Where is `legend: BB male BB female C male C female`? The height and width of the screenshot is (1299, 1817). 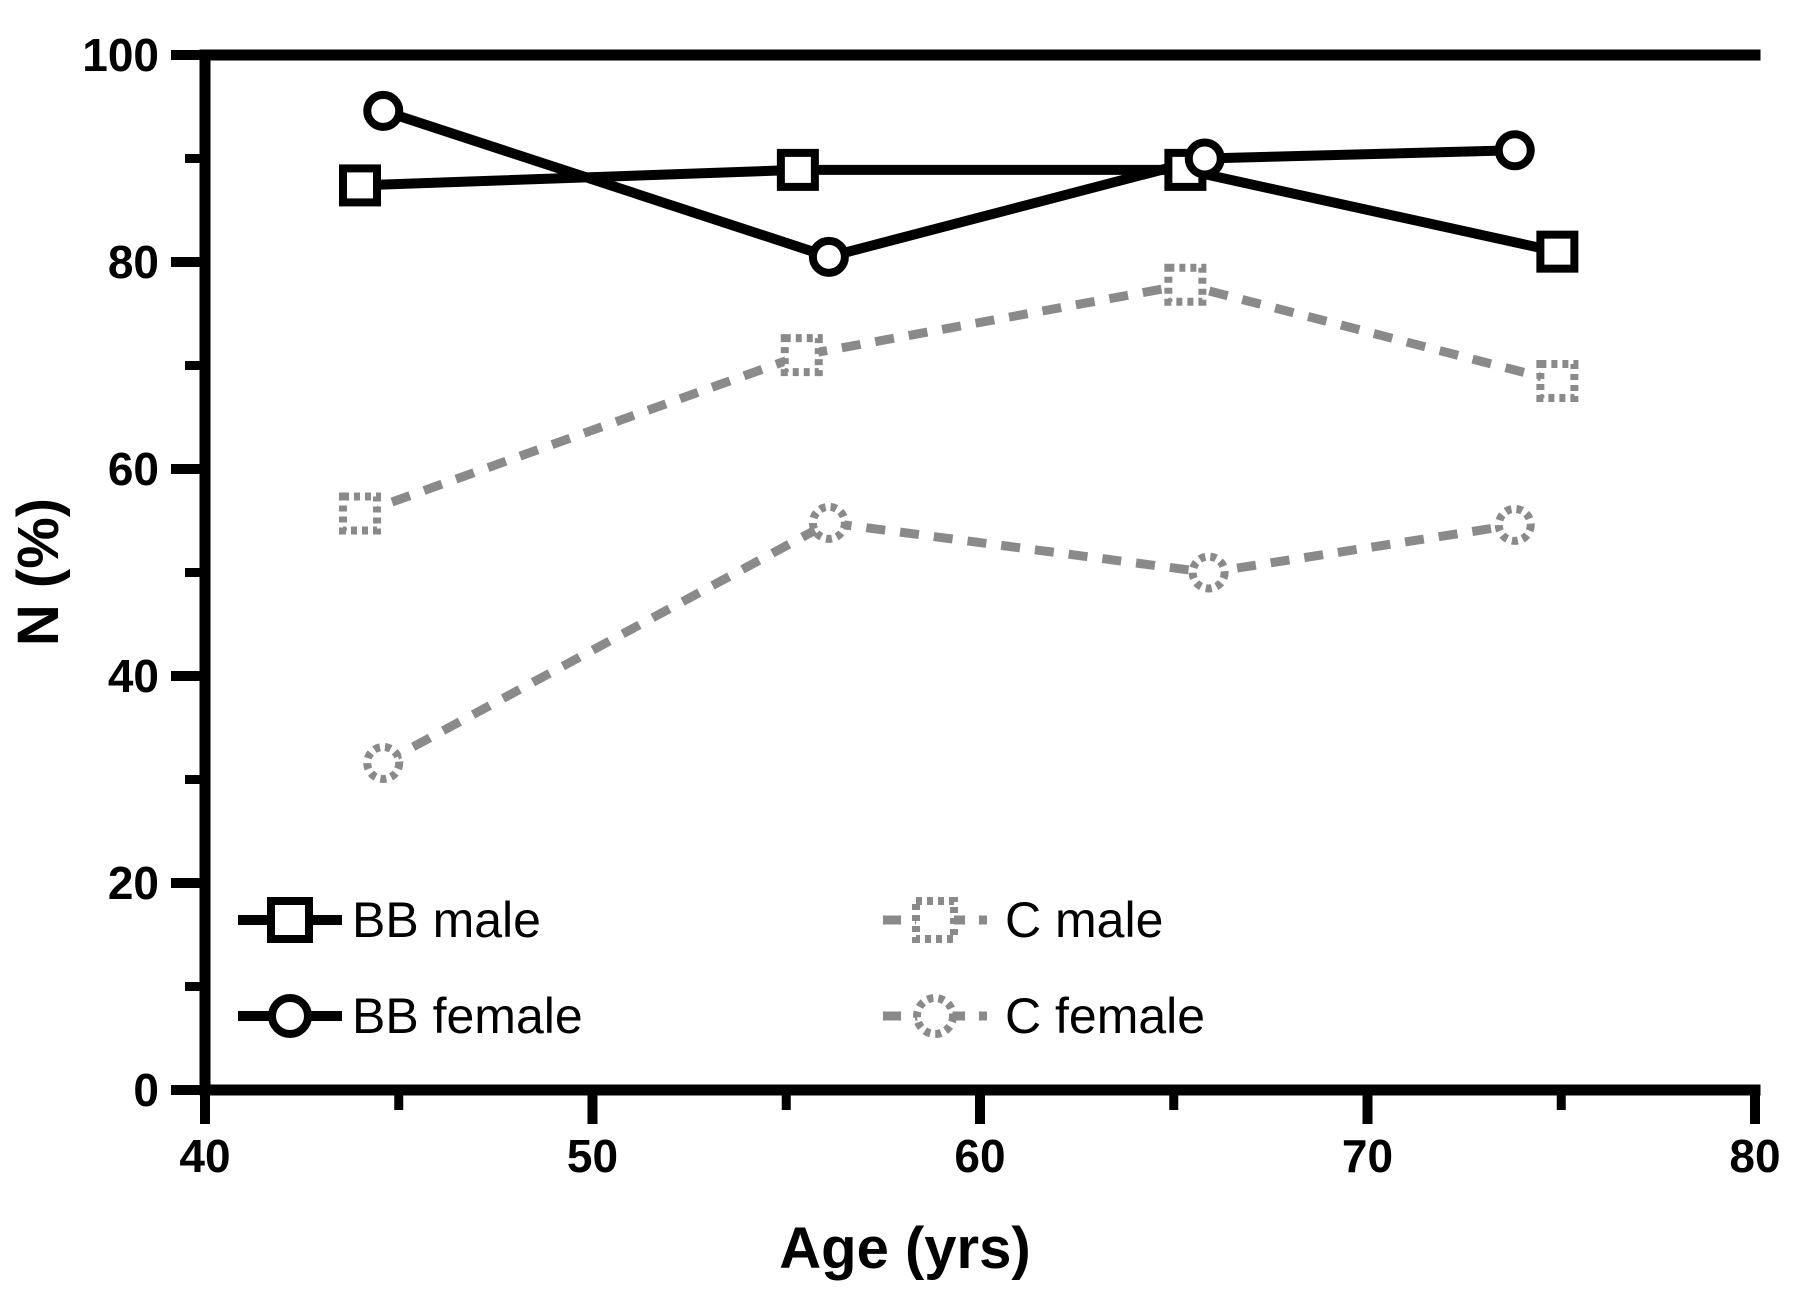 legend: BB male BB female C male C female is located at coordinates (721, 968).